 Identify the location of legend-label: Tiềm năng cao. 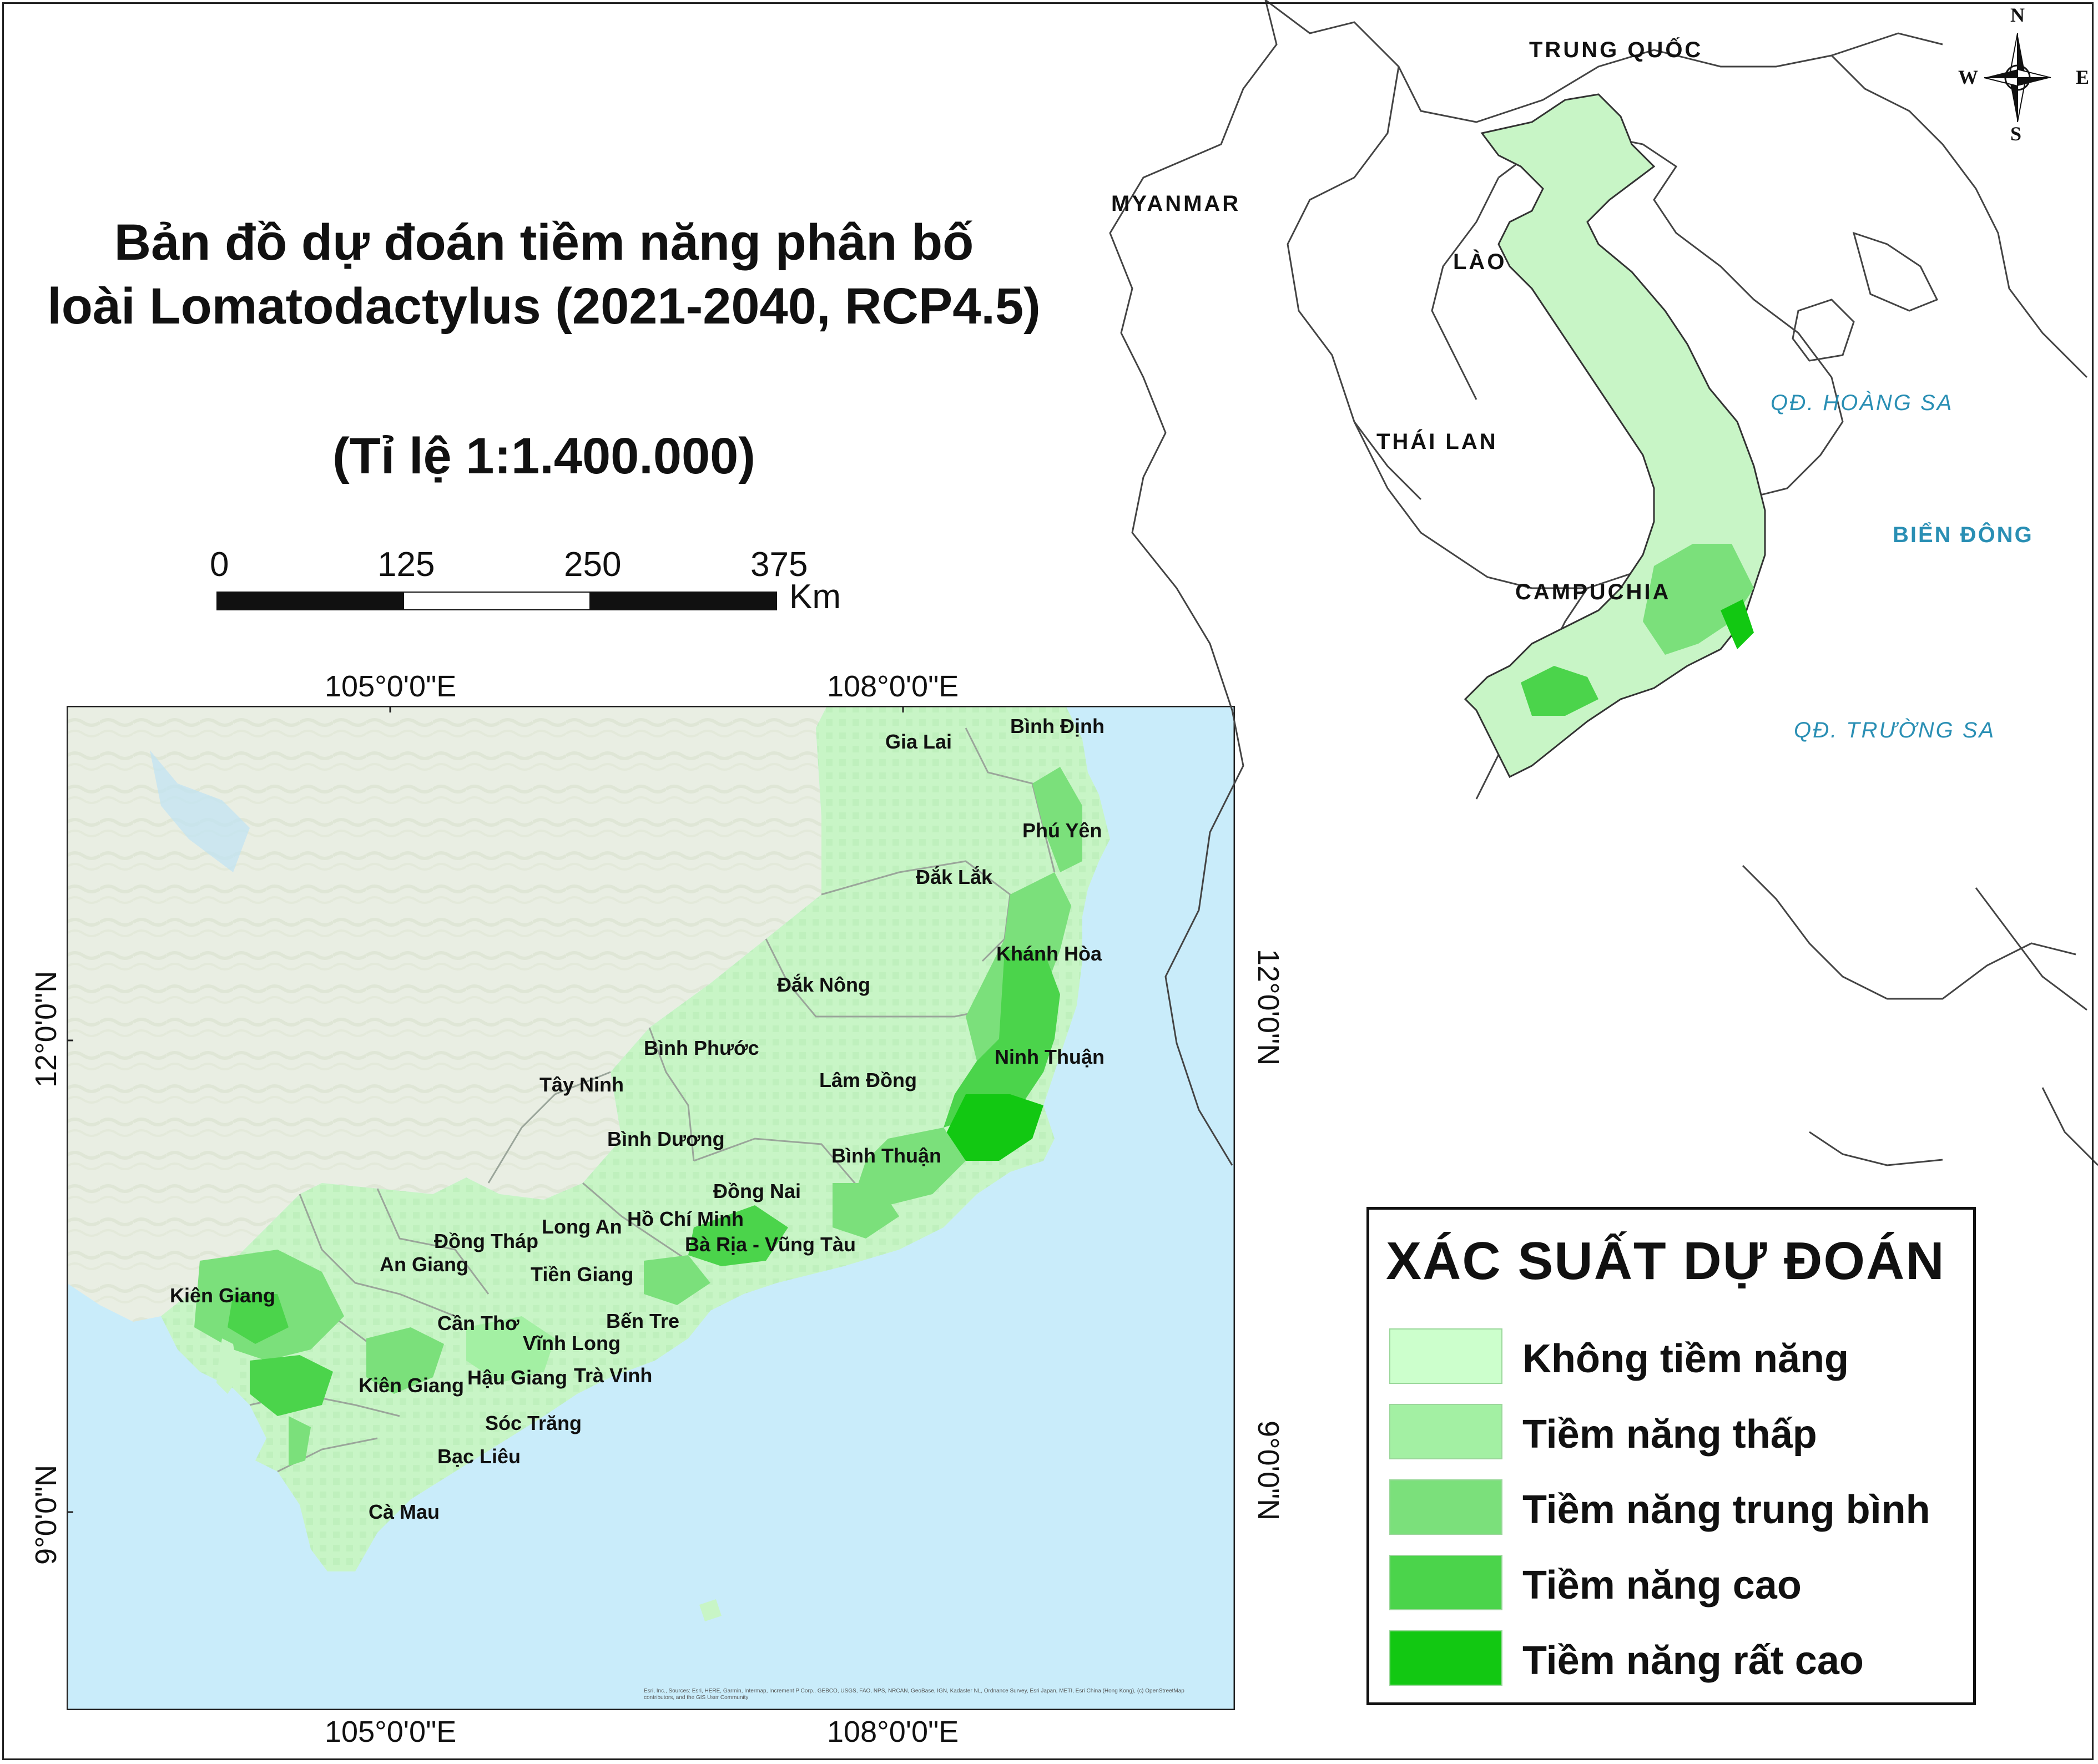
(1662, 1585).